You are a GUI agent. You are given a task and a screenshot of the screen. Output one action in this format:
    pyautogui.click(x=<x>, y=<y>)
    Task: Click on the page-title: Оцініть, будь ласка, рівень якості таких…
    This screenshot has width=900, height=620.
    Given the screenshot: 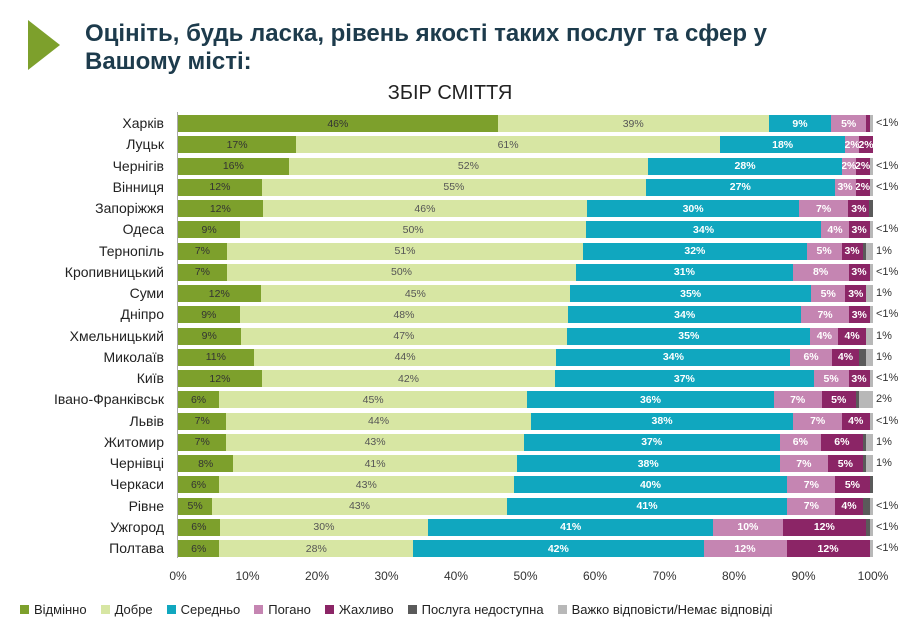 What is the action you would take?
    pyautogui.click(x=426, y=47)
    